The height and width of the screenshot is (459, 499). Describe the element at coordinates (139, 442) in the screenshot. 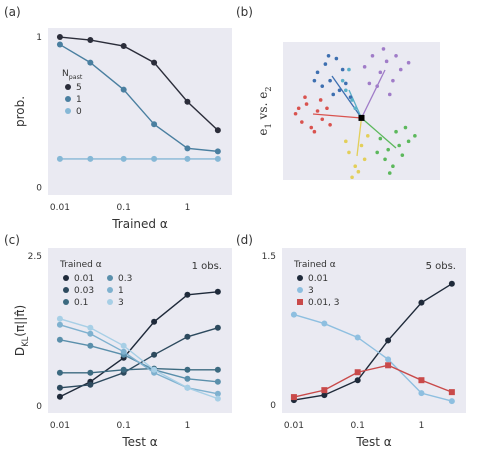

I see `x-axis-label: Test α` at that location.